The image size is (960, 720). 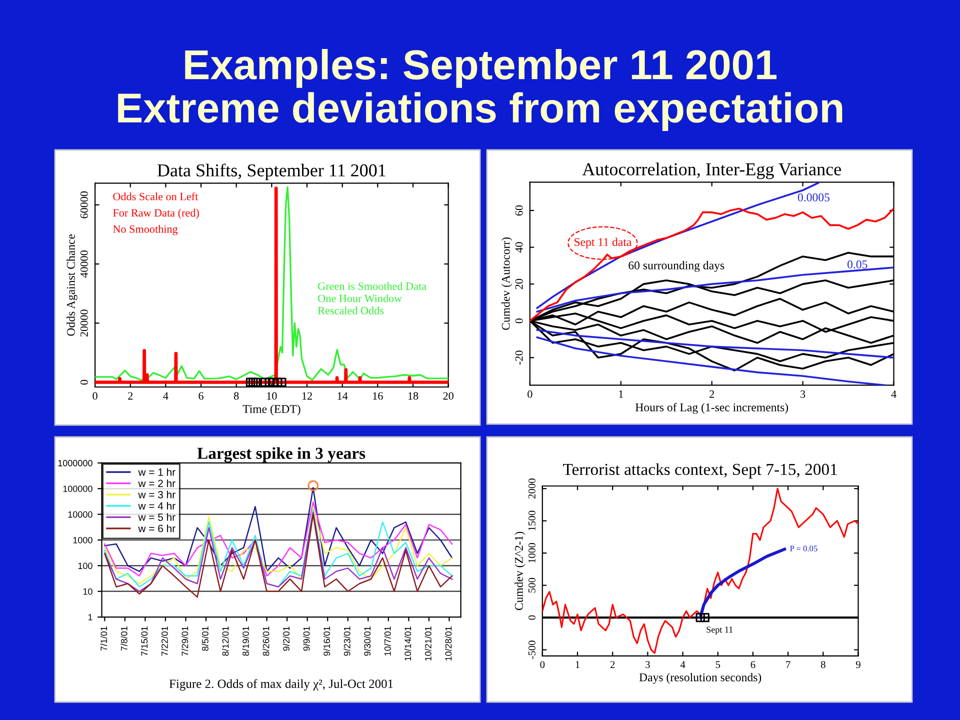 I want to click on y-tick-label: 10, so click(x=87, y=591).